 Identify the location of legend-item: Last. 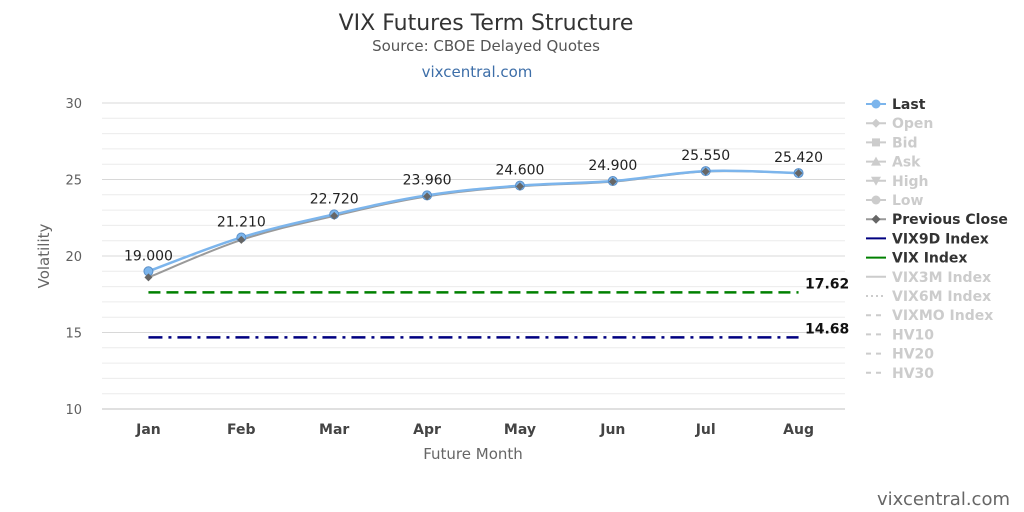
(896, 105).